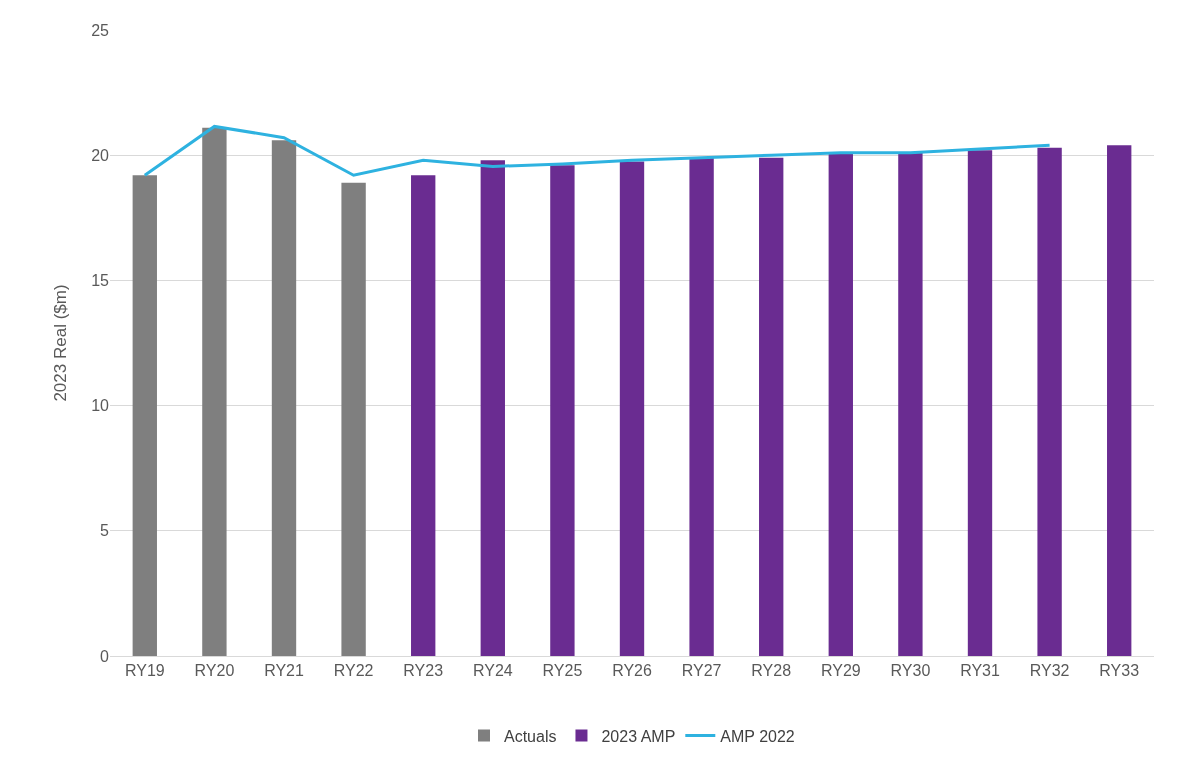 The width and height of the screenshot is (1184, 766). What do you see at coordinates (980, 671) in the screenshot?
I see `x-tick-label: RY31` at bounding box center [980, 671].